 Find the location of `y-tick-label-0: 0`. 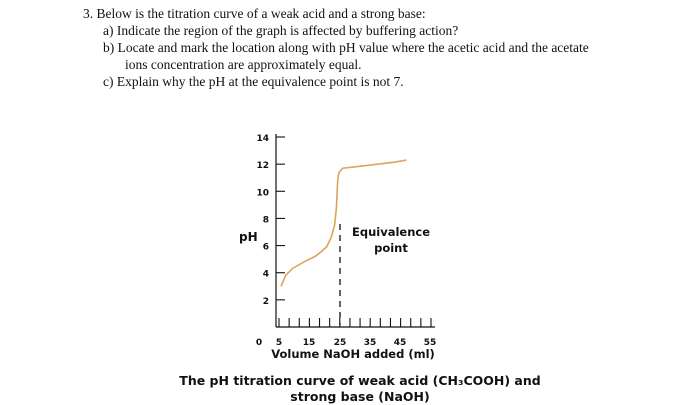

y-tick-label-0: 0 is located at coordinates (259, 343).